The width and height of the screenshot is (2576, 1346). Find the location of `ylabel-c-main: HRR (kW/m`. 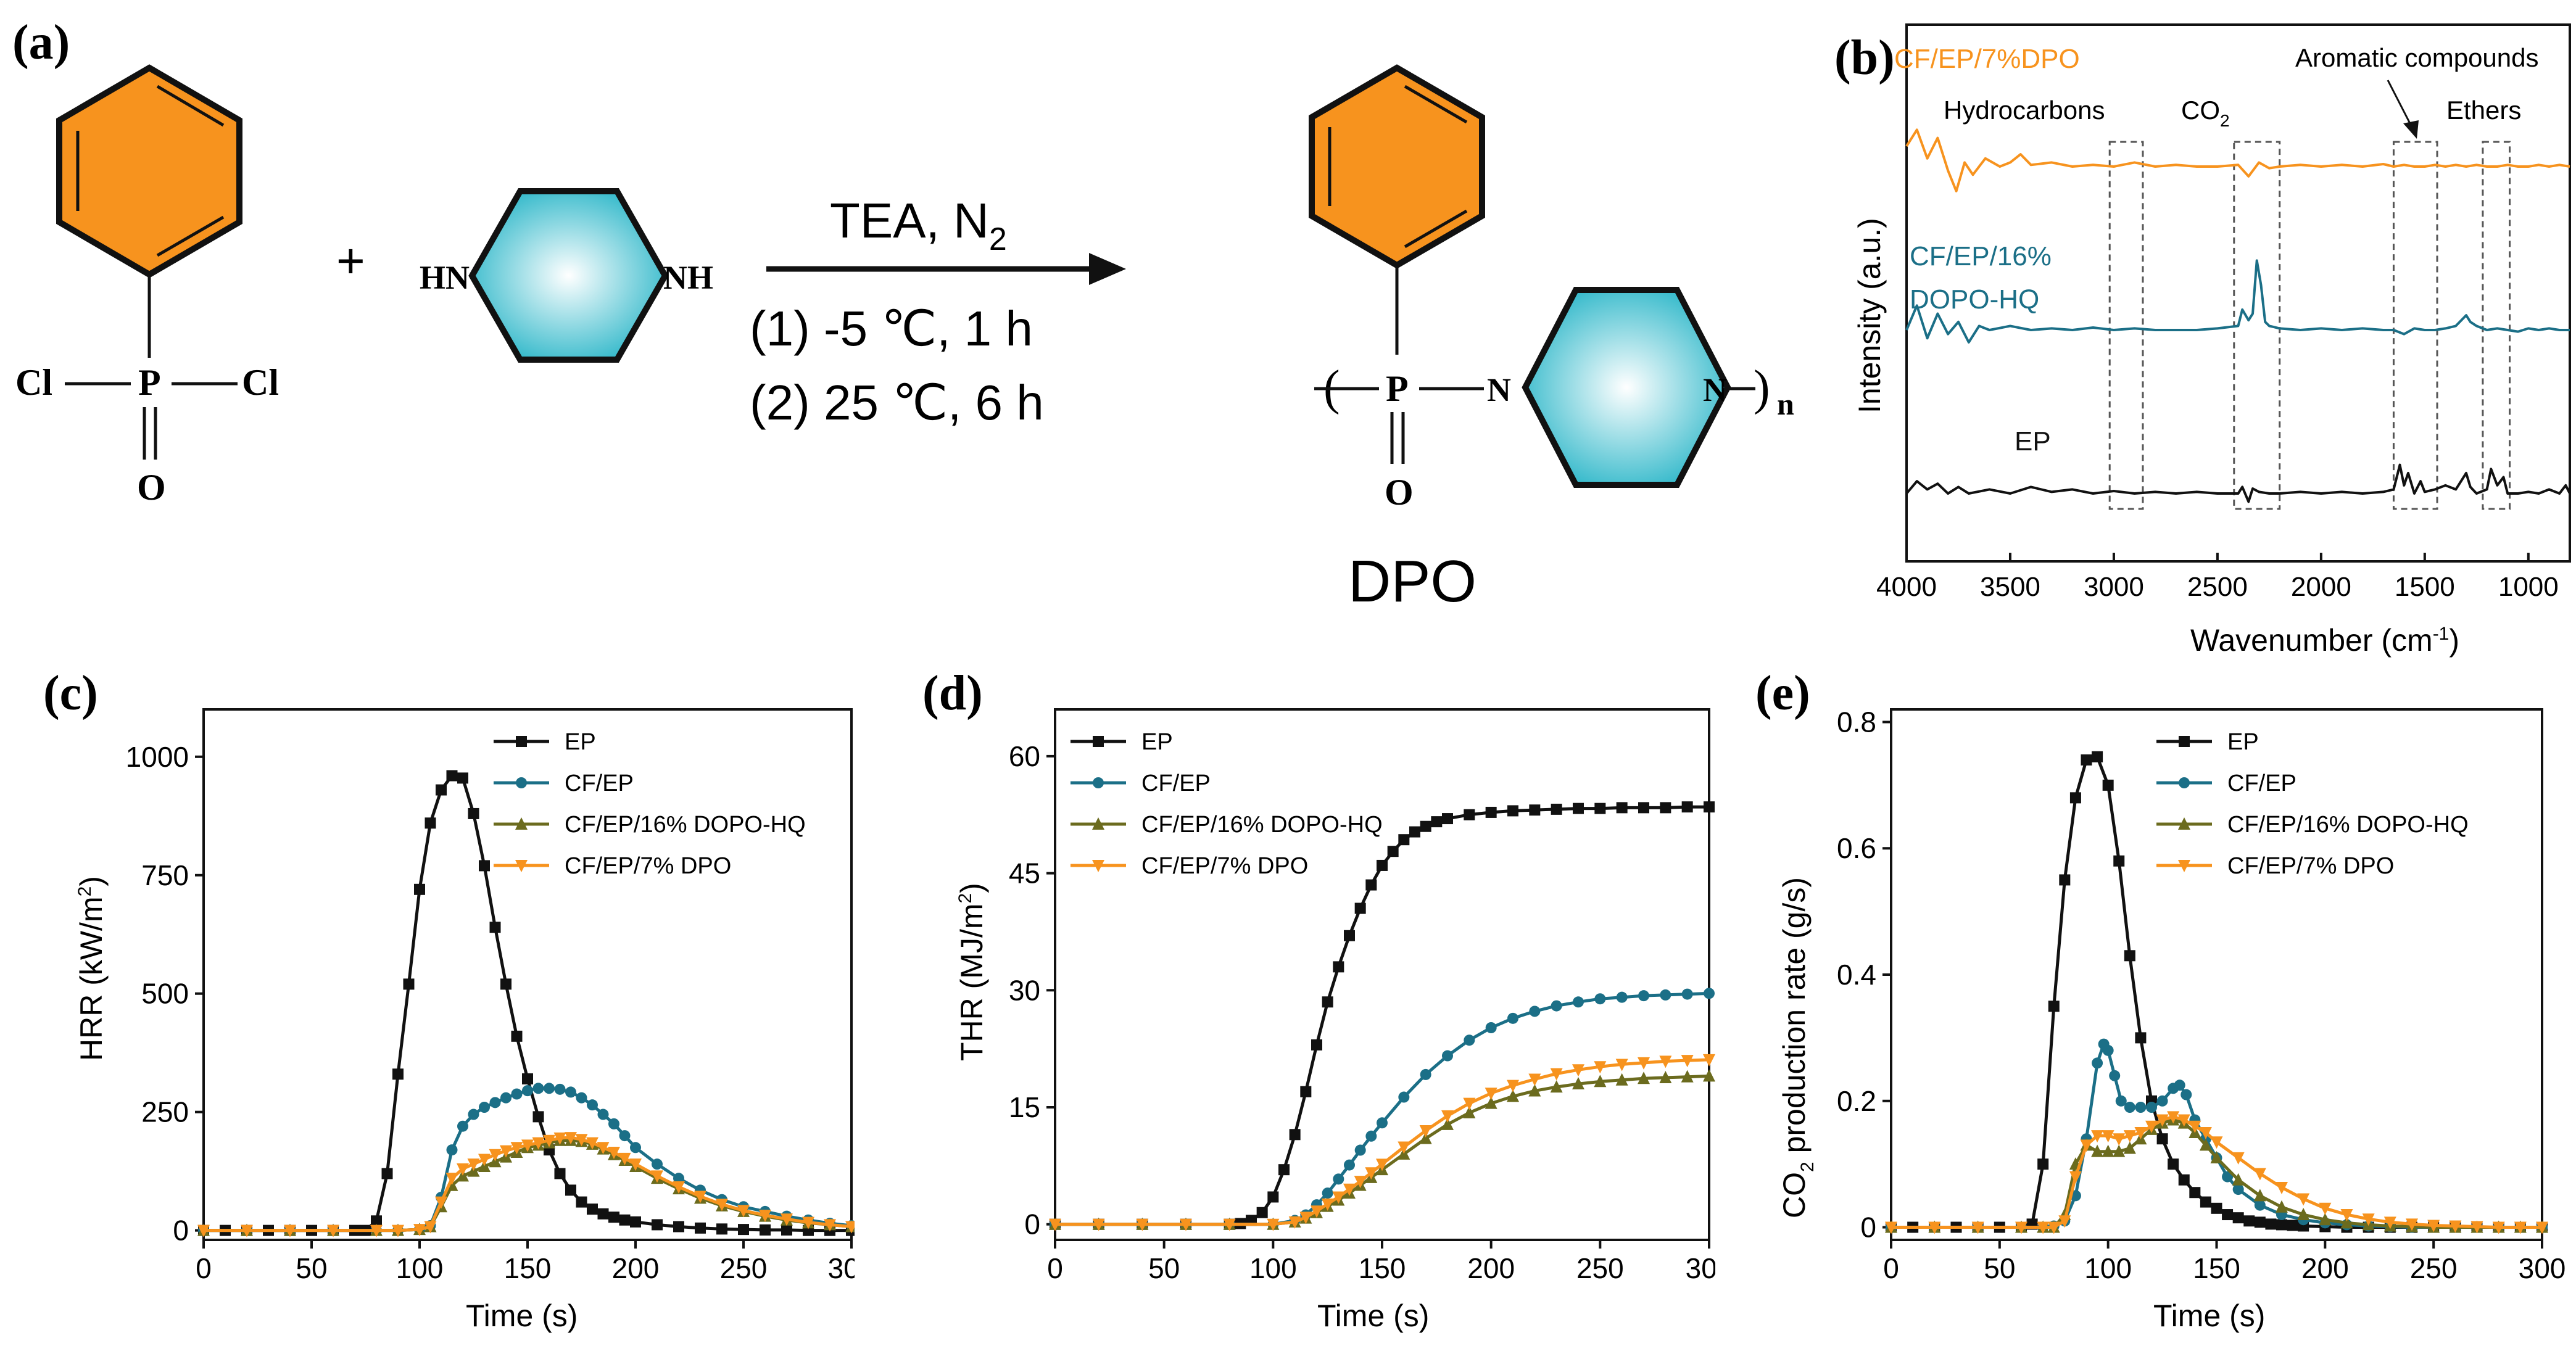

ylabel-c-main: HRR (kW/m is located at coordinates (91, 978).